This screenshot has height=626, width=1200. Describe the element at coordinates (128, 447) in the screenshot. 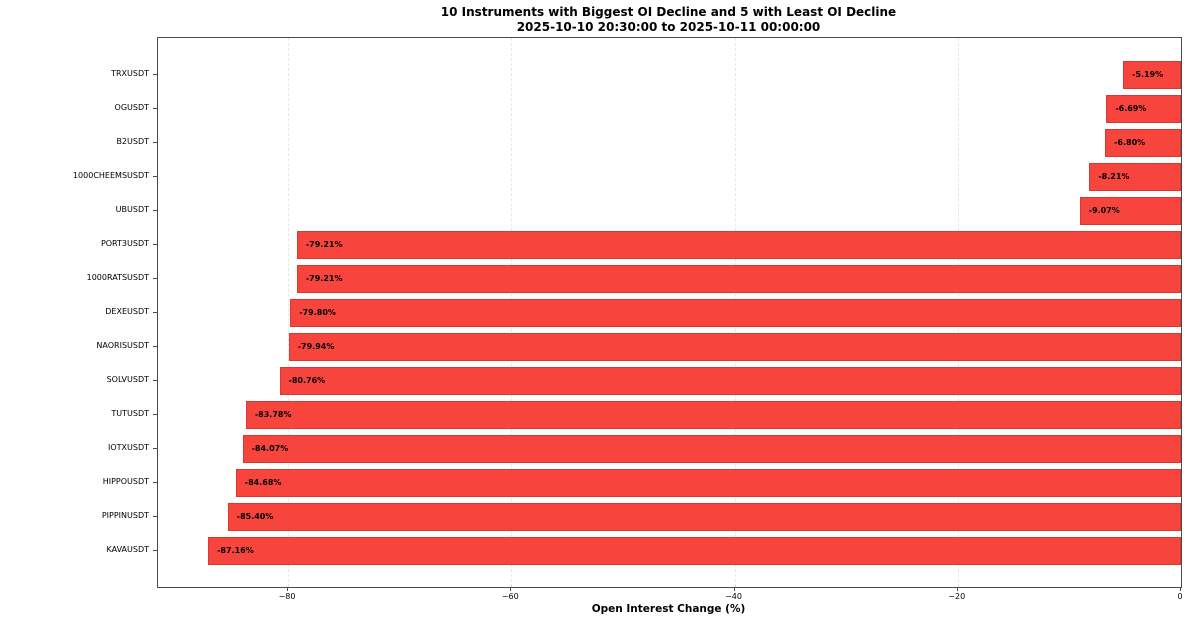

I see `y-tick-label-IOTXUSDT: IOTXUSDT` at that location.